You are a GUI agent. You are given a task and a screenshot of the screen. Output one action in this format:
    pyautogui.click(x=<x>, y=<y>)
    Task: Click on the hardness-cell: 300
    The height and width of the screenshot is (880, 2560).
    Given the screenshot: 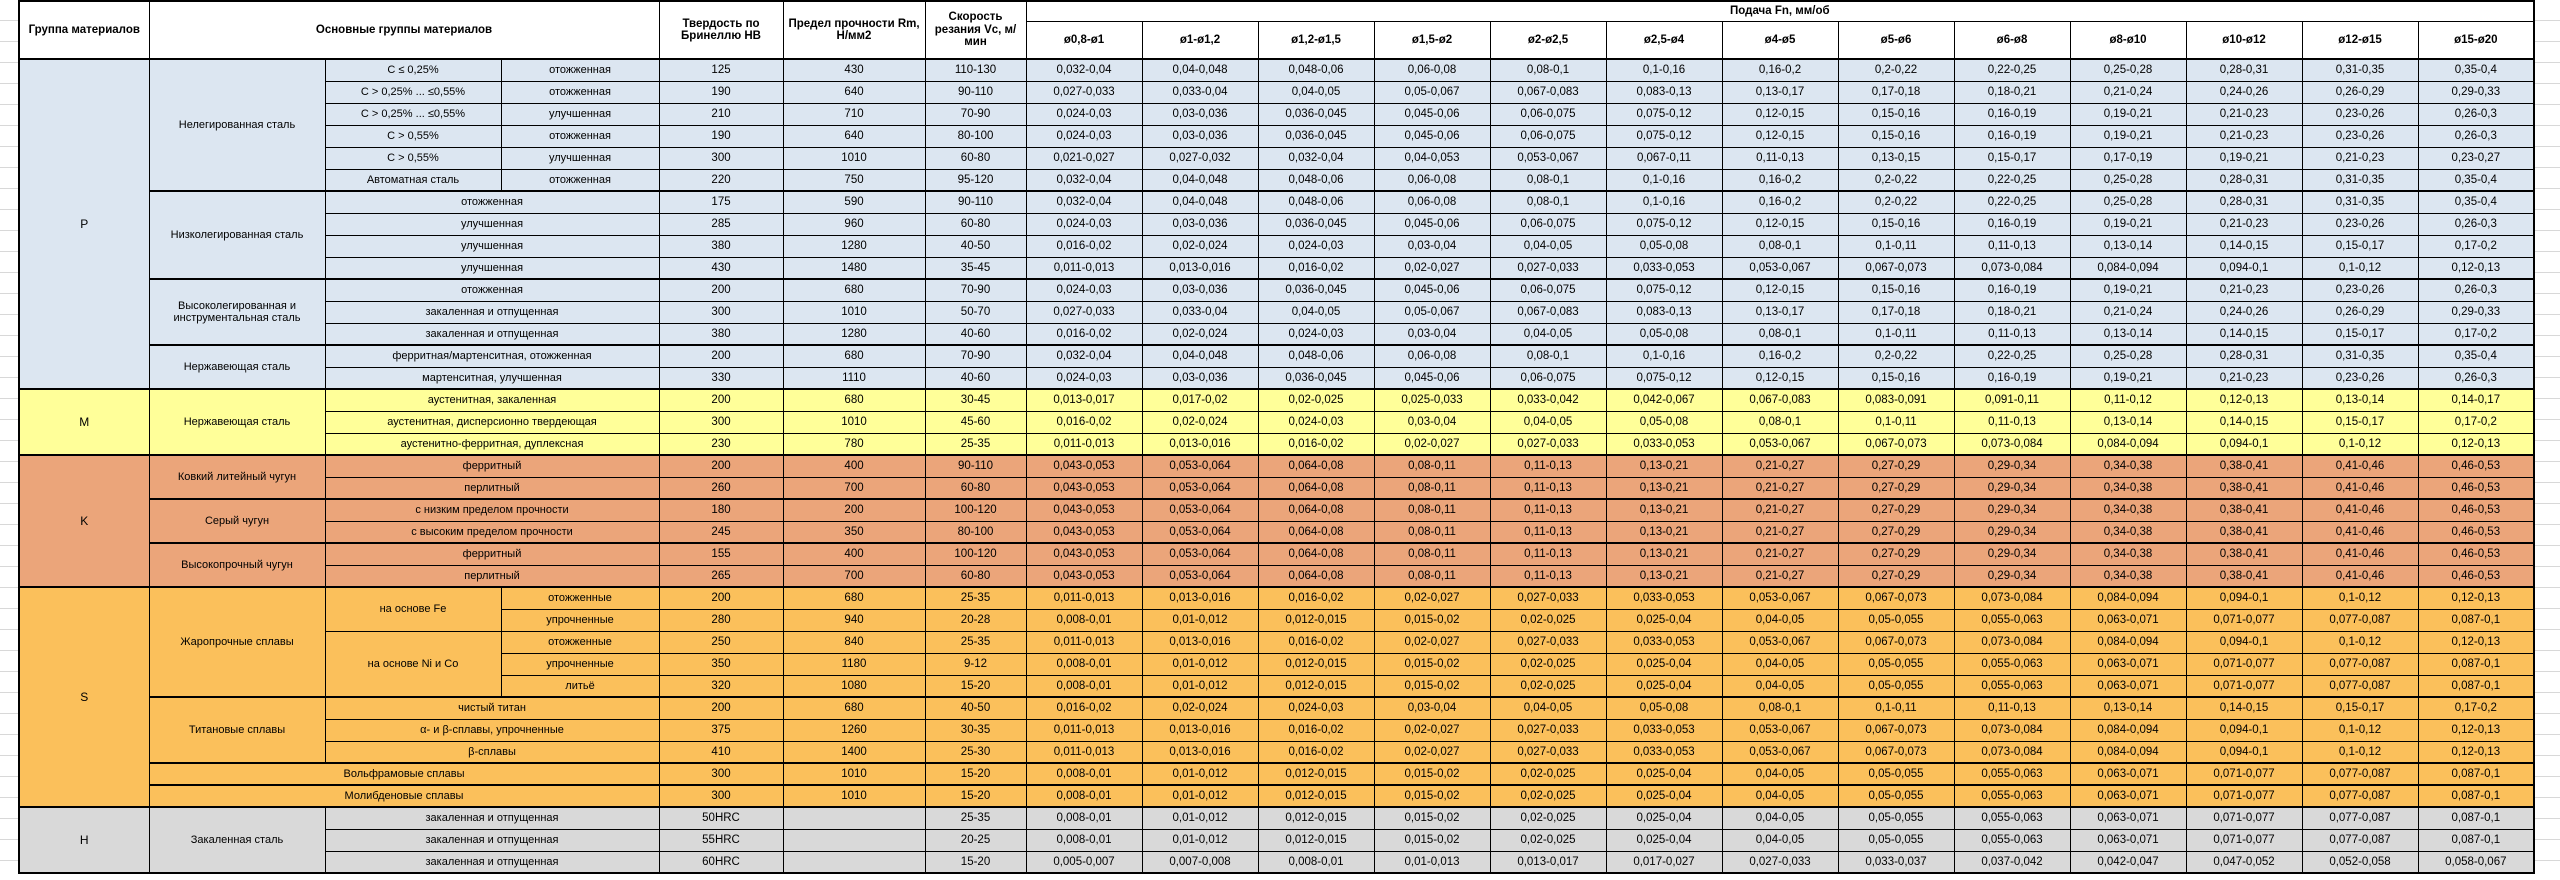 What is the action you would take?
    pyautogui.click(x=721, y=158)
    